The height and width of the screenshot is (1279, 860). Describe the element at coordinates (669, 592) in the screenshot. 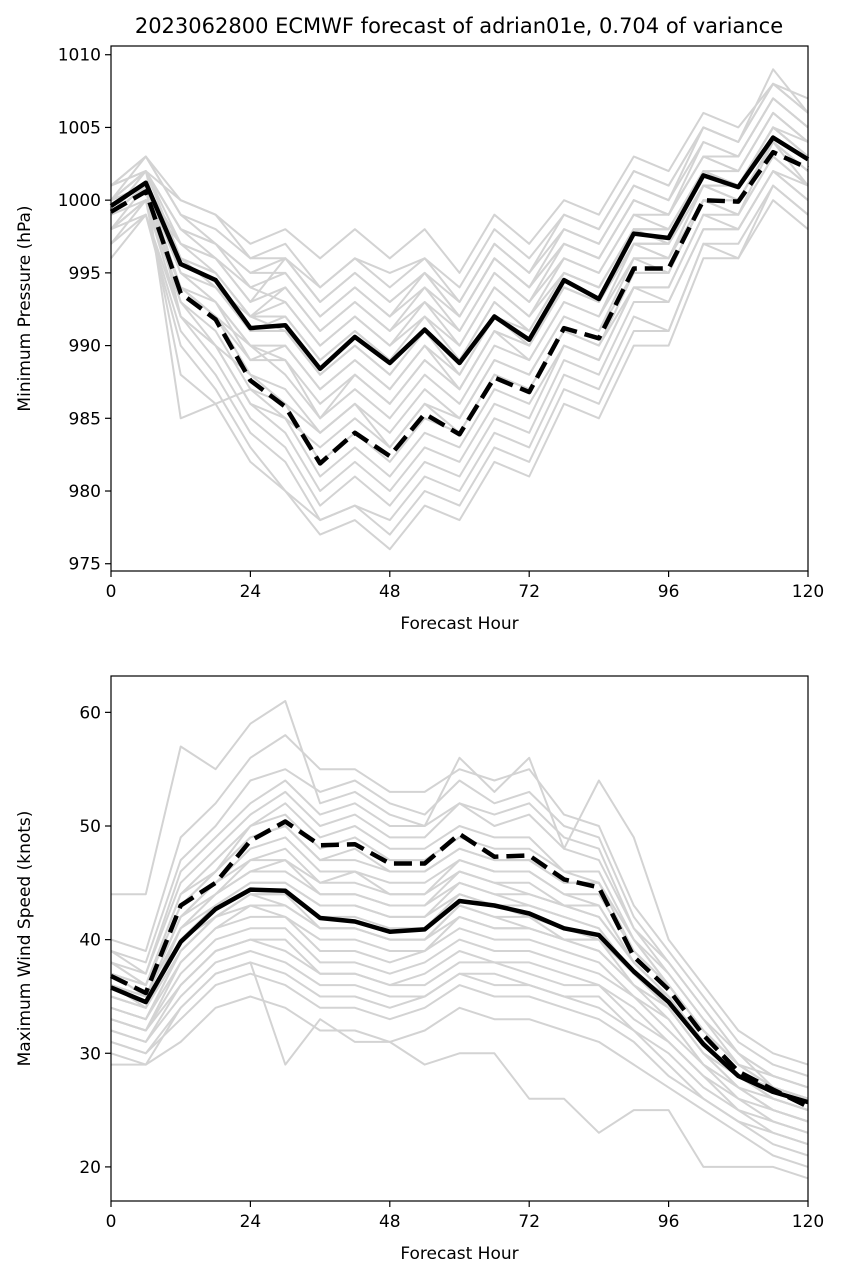

I see `pressure-x-tick-label: 96` at that location.